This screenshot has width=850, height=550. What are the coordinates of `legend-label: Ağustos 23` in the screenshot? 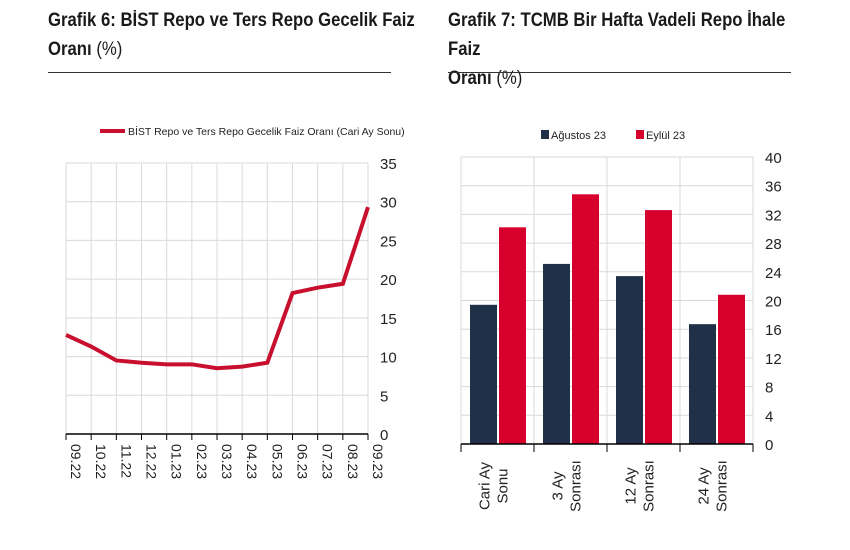 It's located at (578, 136).